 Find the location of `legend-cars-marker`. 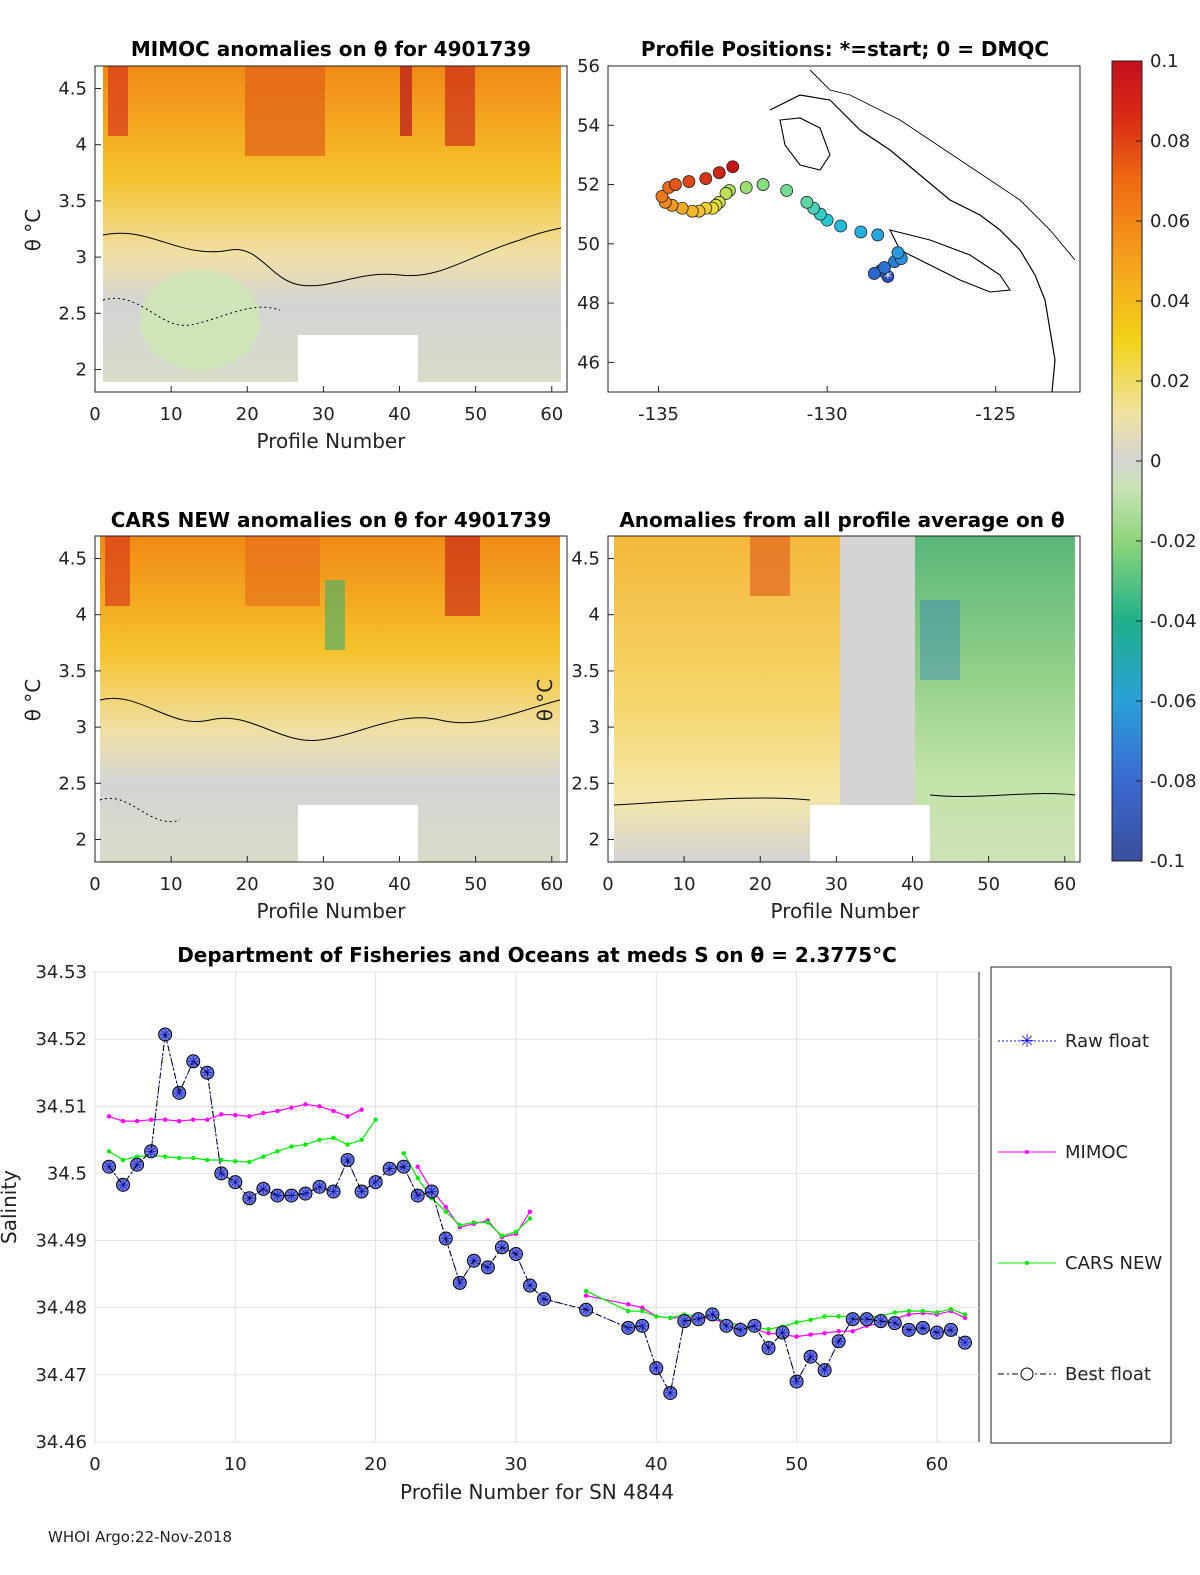

legend-cars-marker is located at coordinates (1027, 1263).